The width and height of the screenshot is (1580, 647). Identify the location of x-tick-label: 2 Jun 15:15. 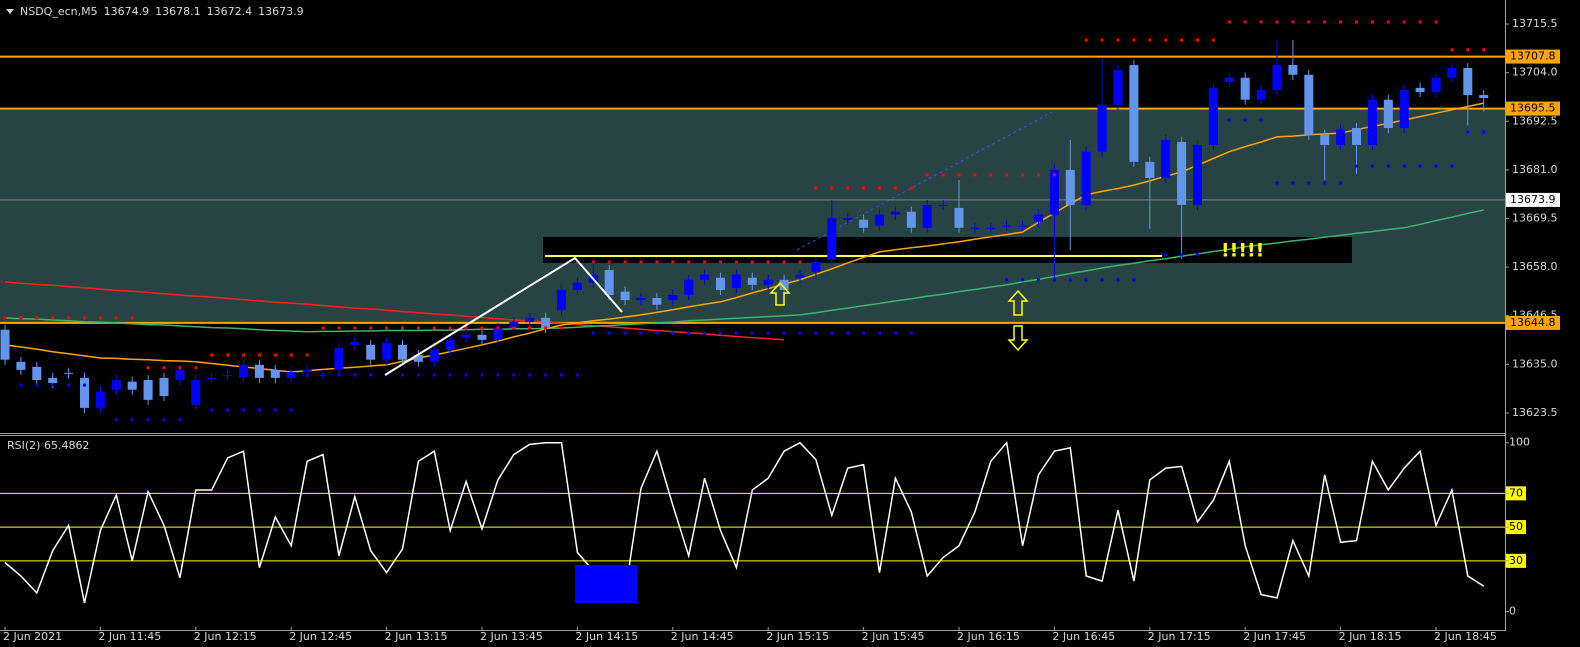
(797, 636).